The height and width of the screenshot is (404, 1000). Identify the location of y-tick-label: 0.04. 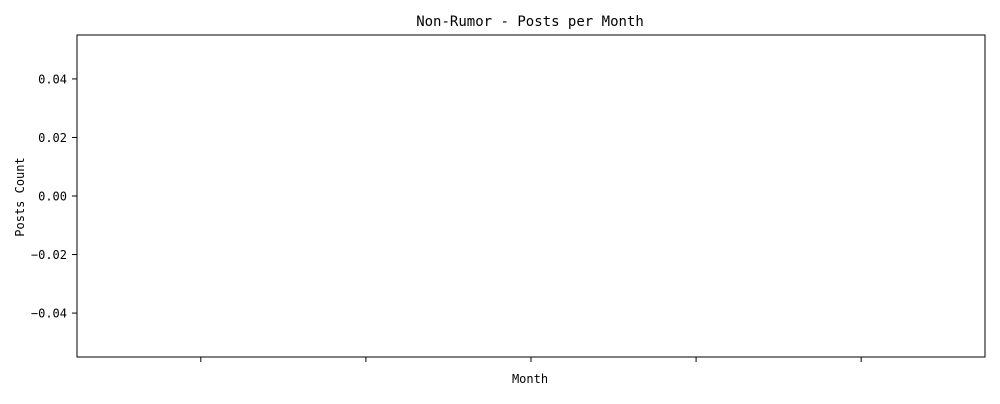
(52, 79).